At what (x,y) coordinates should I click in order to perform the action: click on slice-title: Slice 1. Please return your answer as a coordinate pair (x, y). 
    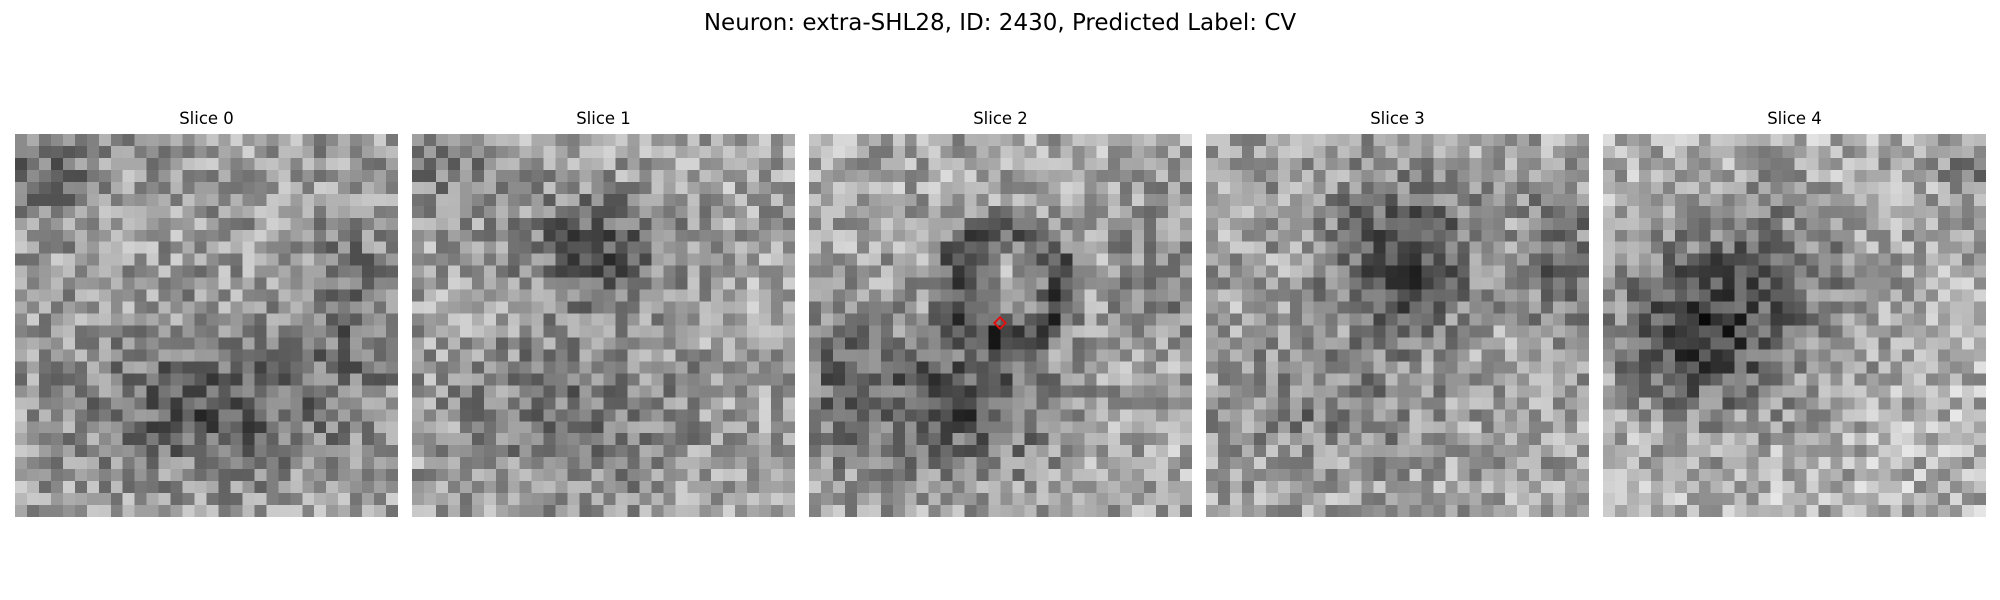
    Looking at the image, I should click on (603, 118).